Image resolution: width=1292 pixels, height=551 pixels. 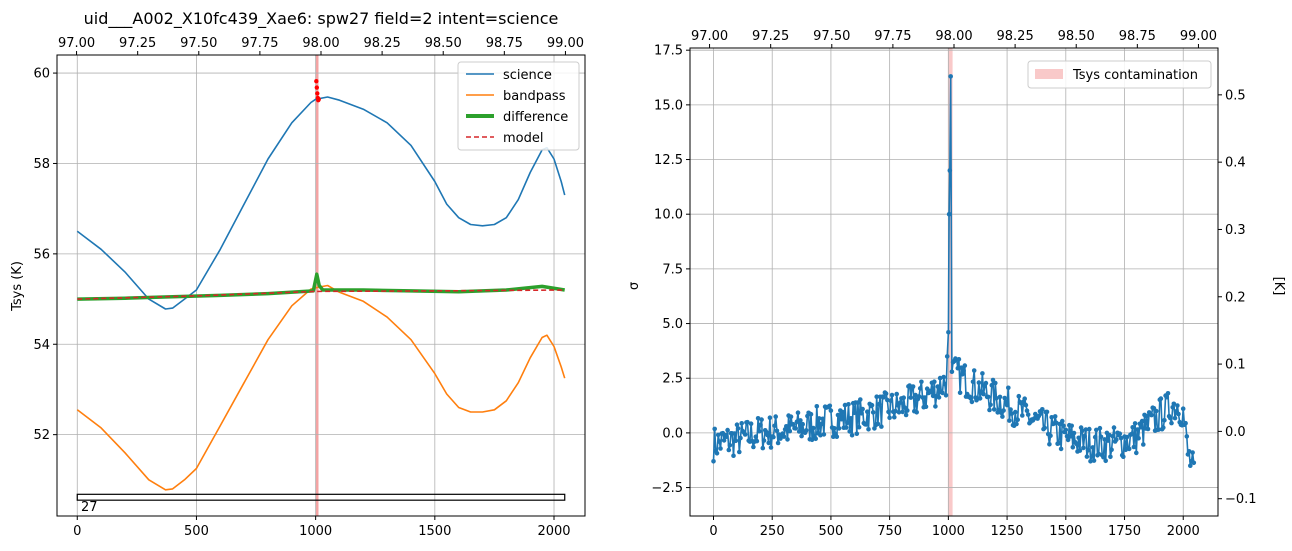 What do you see at coordinates (77, 531) in the screenshot?
I see `left-x-tick-label-0: 0` at bounding box center [77, 531].